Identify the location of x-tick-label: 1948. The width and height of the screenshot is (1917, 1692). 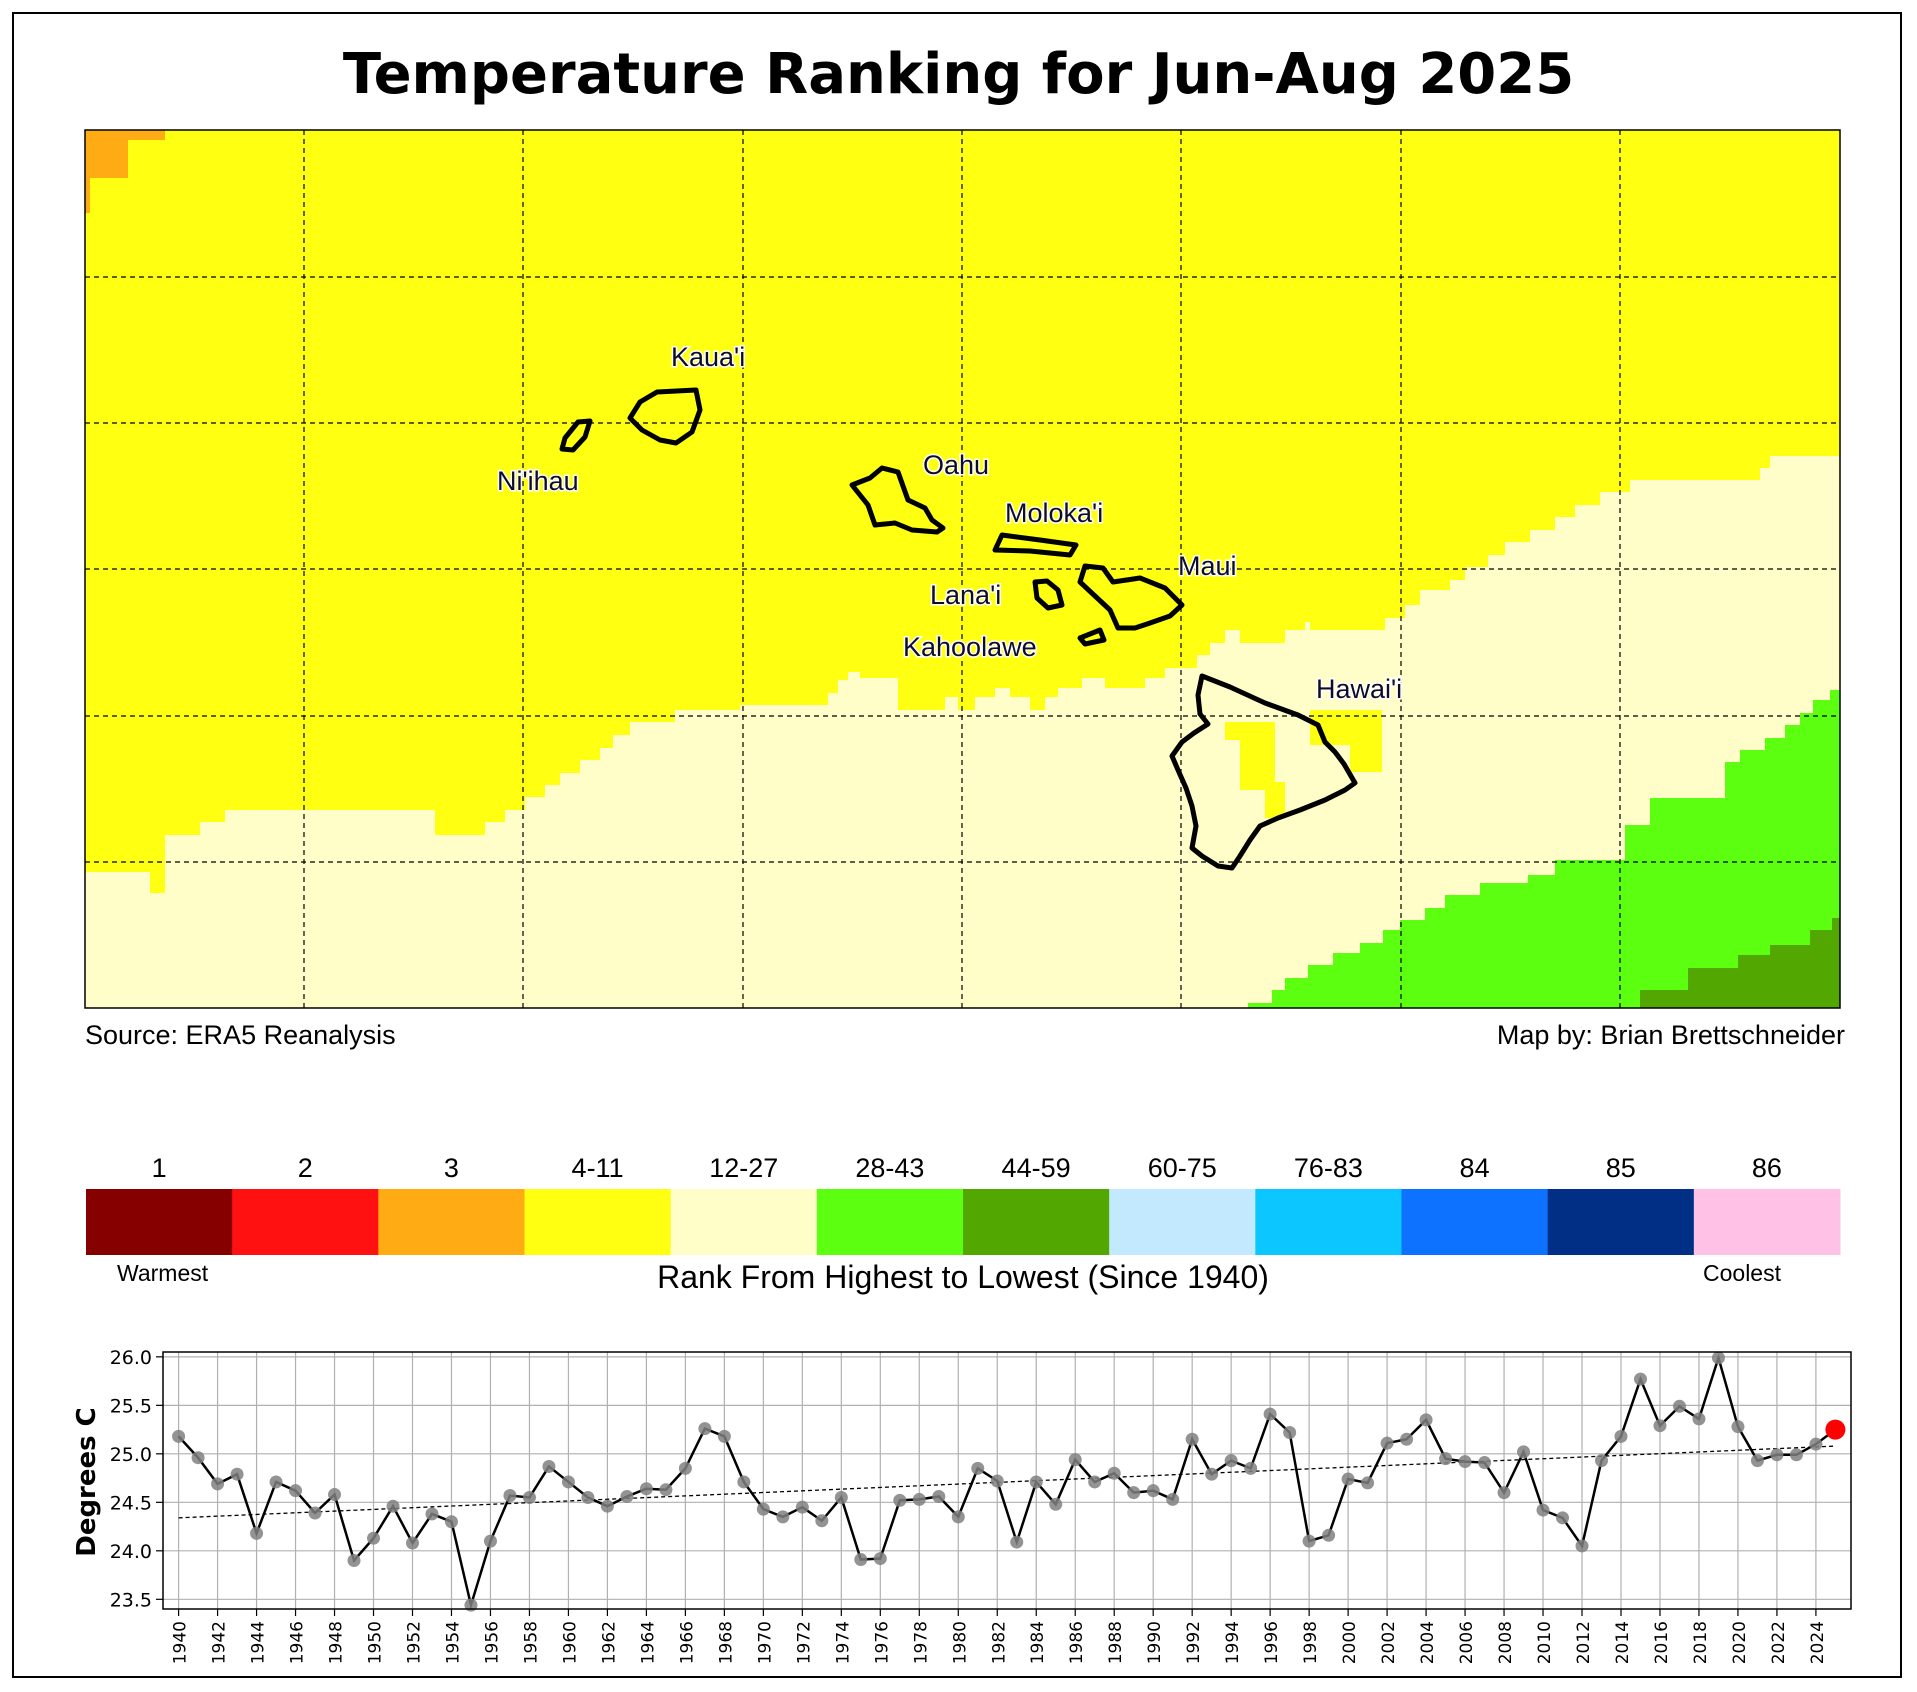
(337, 1642).